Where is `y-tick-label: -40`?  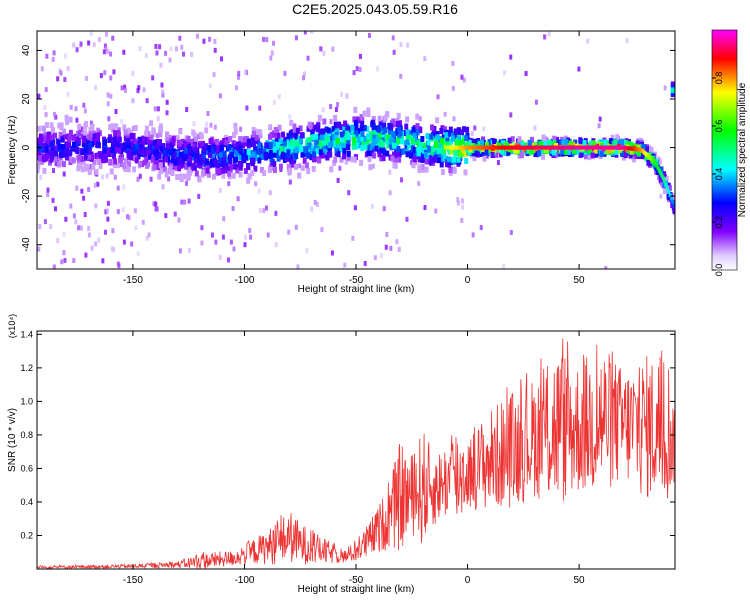 y-tick-label: -40 is located at coordinates (26, 244).